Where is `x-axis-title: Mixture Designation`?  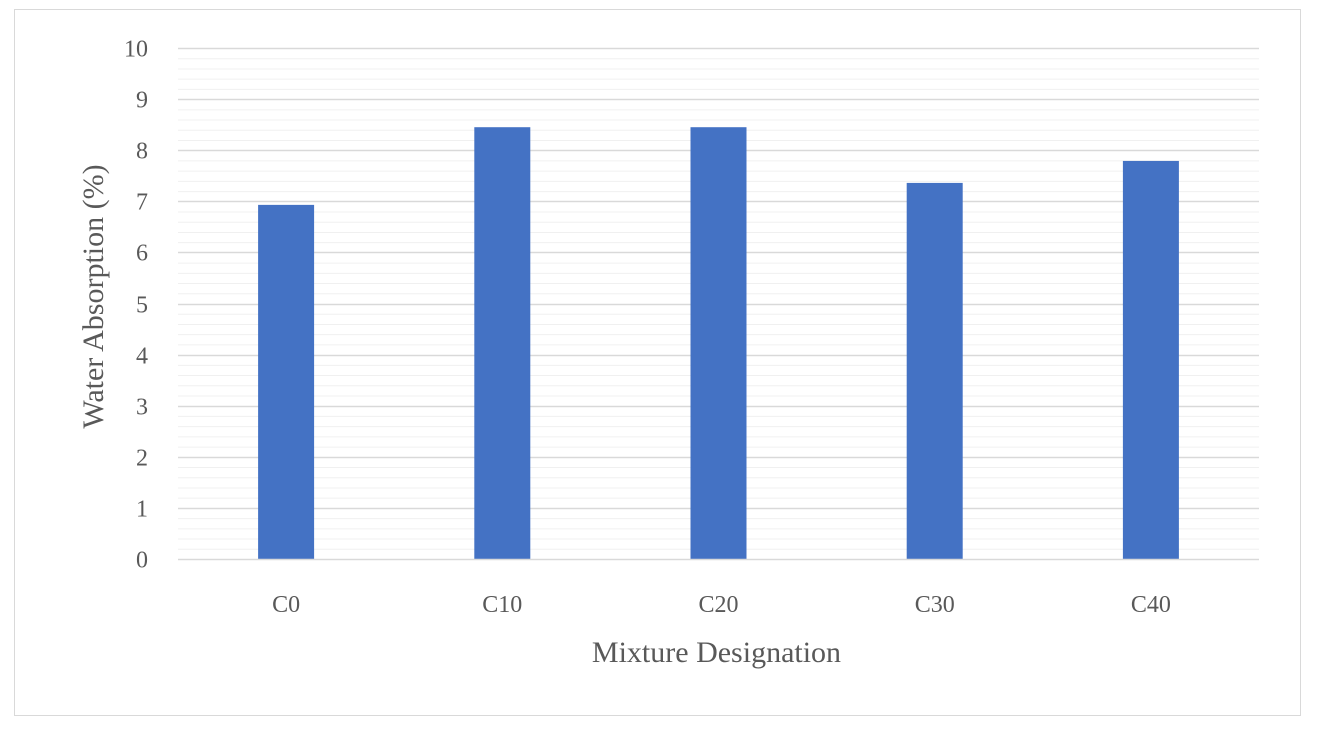 x-axis-title: Mixture Designation is located at coordinates (716, 652).